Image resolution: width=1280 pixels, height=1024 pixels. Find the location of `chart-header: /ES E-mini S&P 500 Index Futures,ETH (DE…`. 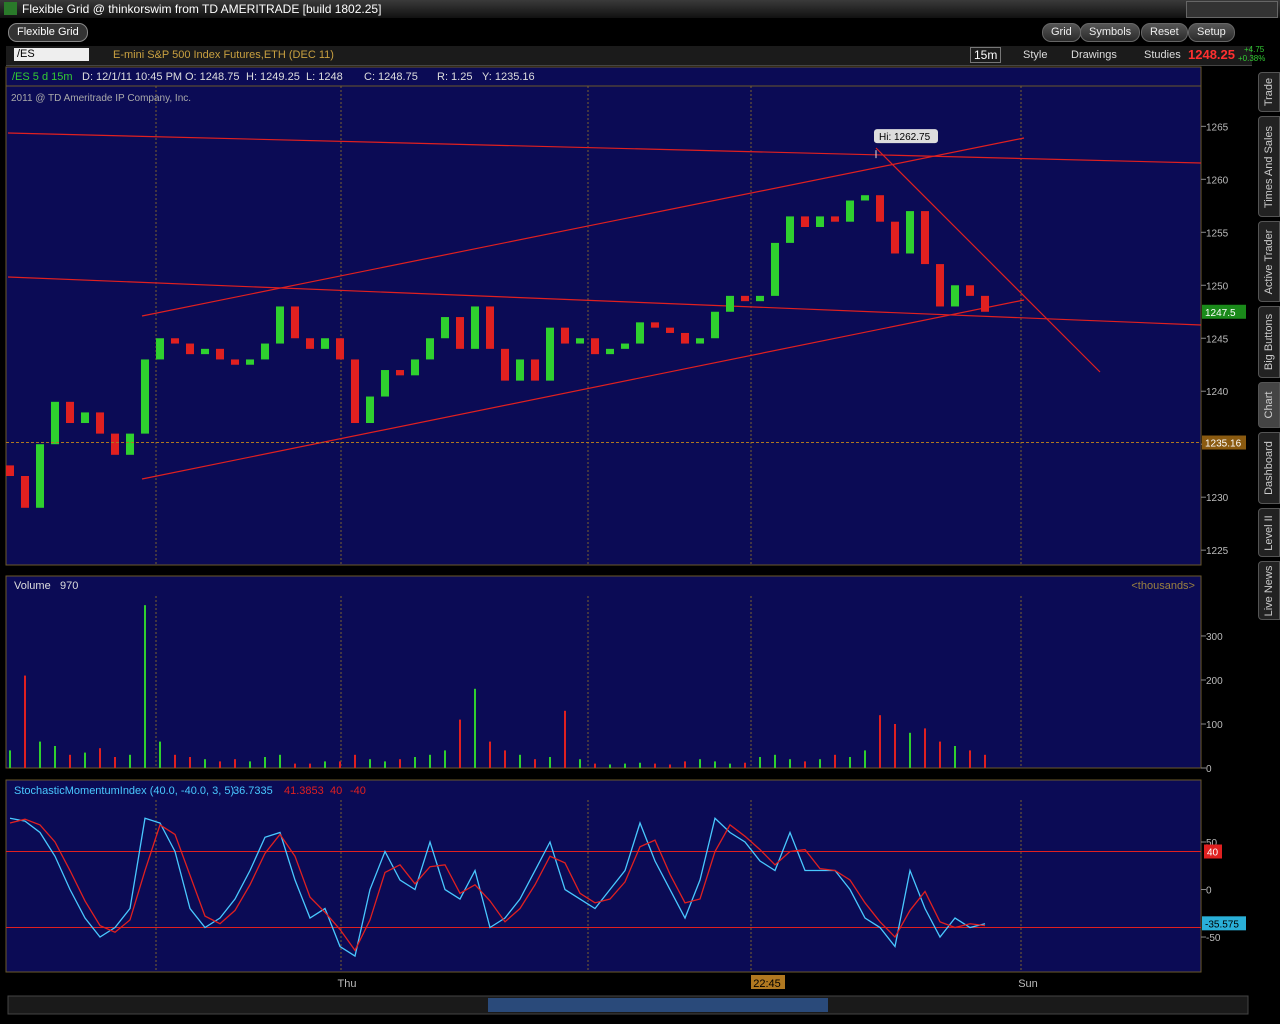

chart-header: /ES E-mini S&P 500 Index Futures,ETH (DE… is located at coordinates (635, 55).